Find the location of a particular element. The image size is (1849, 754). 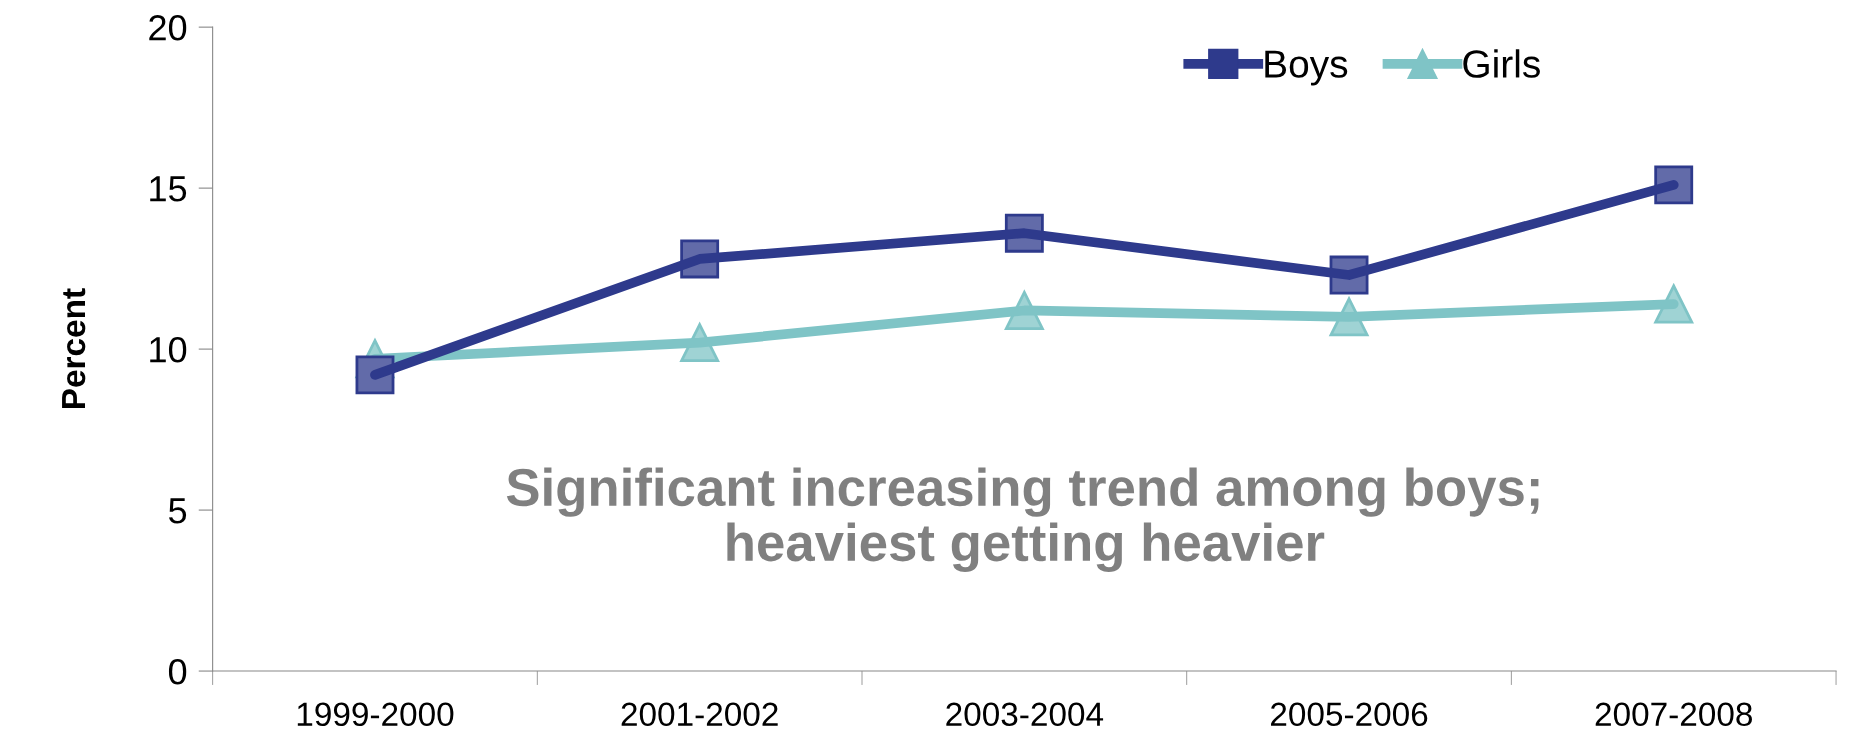

x-tick-label: 2007-2008 is located at coordinates (1673, 714).